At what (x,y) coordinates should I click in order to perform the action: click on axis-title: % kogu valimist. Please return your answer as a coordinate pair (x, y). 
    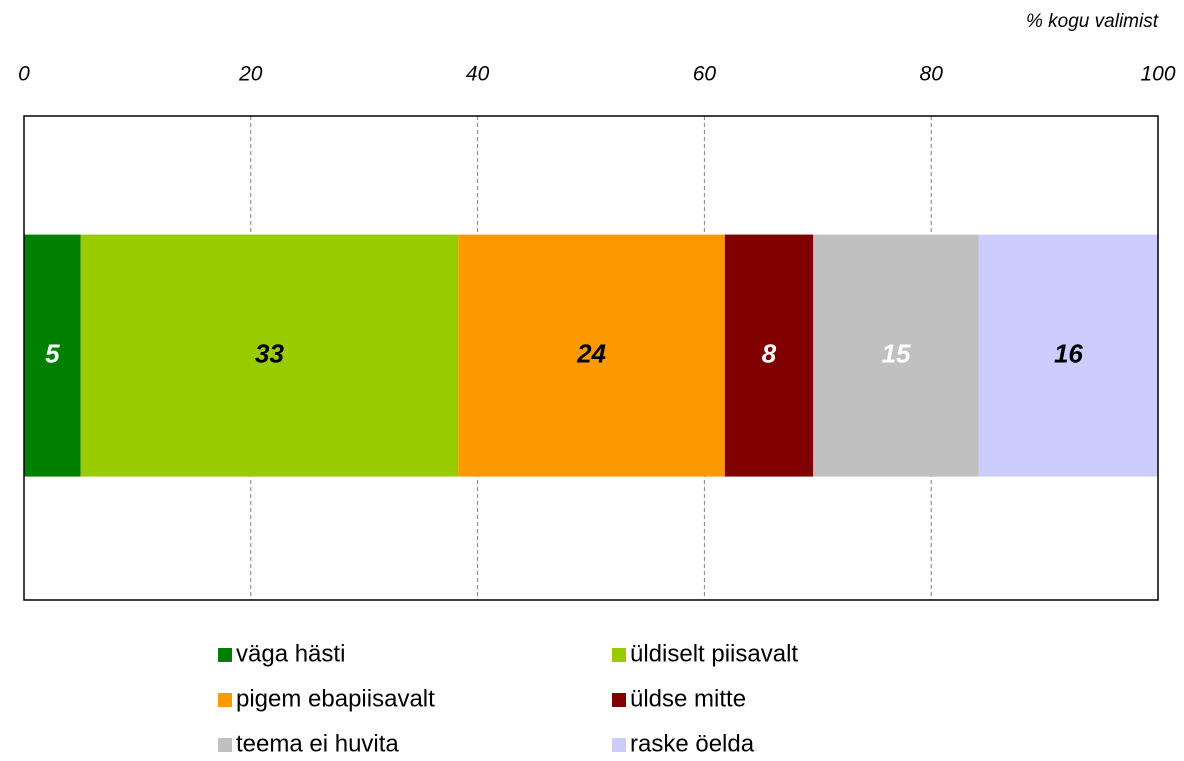
    Looking at the image, I should click on (1092, 21).